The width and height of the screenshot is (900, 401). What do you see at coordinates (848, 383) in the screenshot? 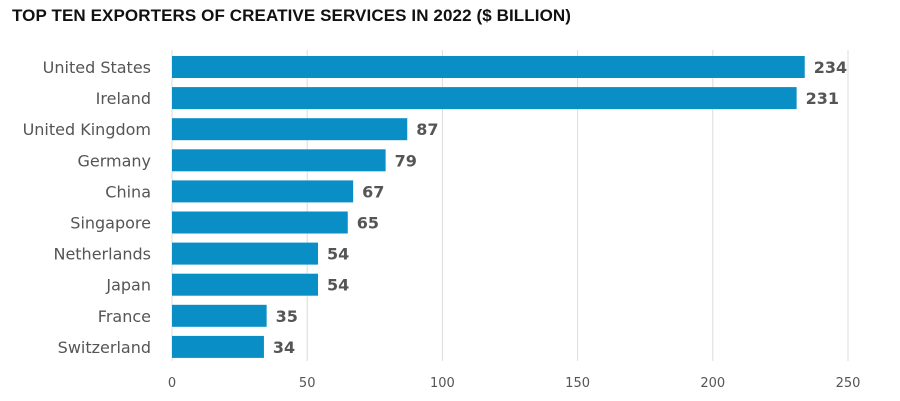
I see `x-tick-label: 250` at bounding box center [848, 383].